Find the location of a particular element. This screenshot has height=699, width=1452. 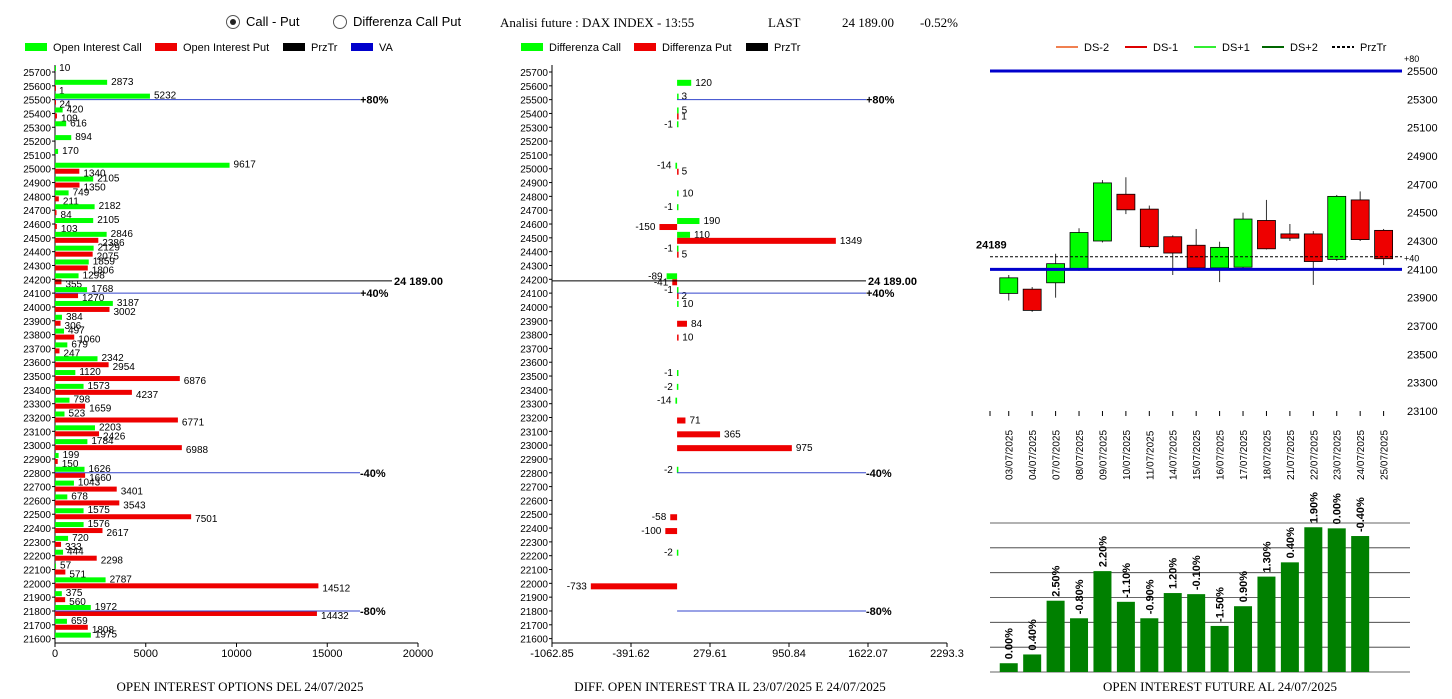

p2-strike-label: 24700 is located at coordinates (534, 211).